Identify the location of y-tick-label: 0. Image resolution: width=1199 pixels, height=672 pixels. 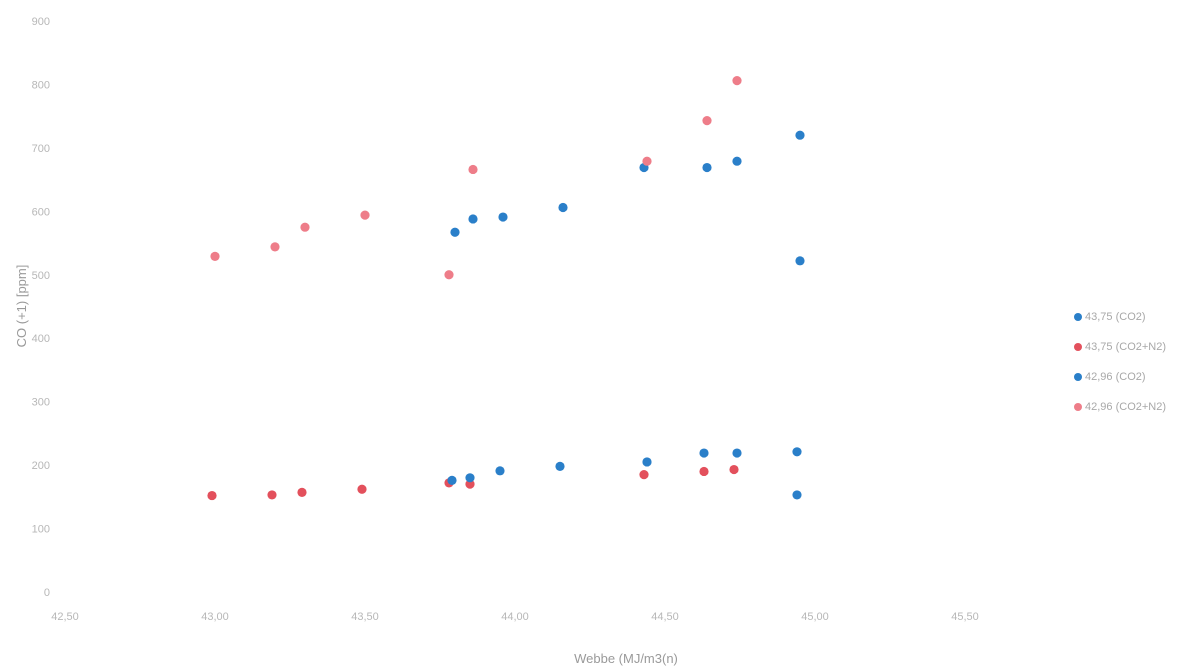
(47, 593).